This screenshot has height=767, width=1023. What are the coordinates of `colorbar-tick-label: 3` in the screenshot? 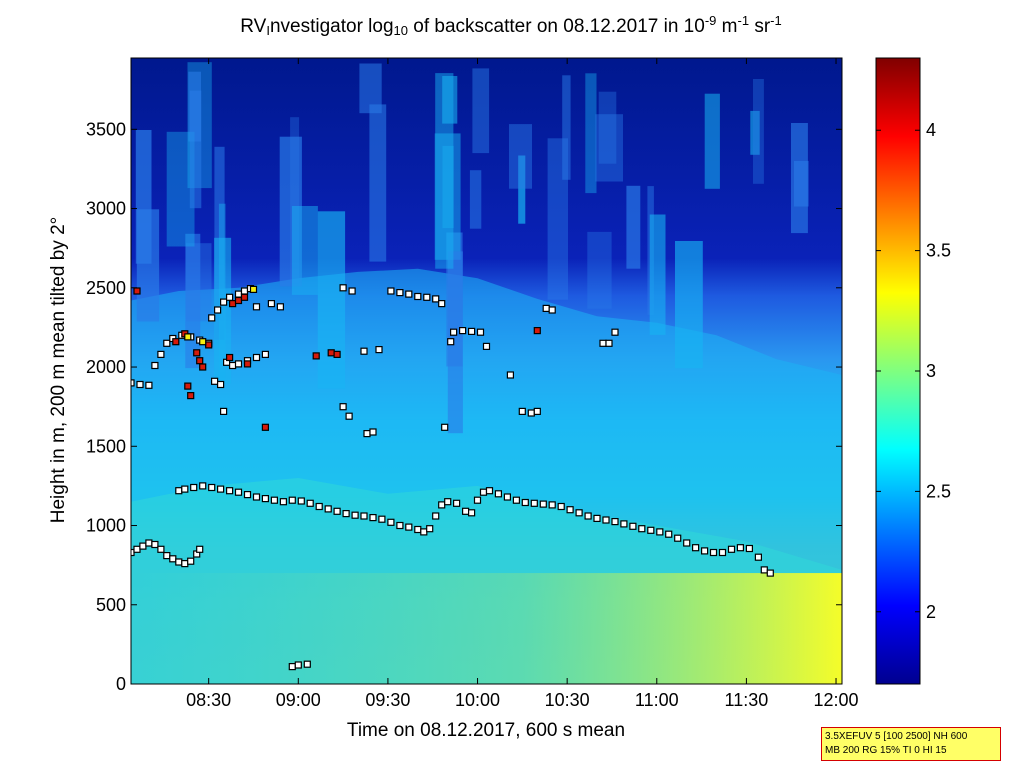 It's located at (931, 371).